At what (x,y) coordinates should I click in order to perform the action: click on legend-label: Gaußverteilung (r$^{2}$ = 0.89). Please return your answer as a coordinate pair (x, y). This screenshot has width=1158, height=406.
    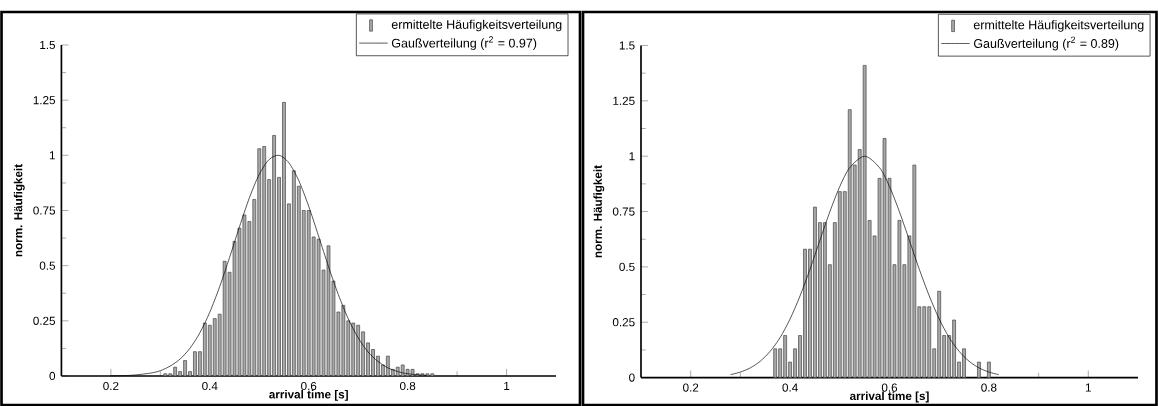
    Looking at the image, I should click on (1046, 43).